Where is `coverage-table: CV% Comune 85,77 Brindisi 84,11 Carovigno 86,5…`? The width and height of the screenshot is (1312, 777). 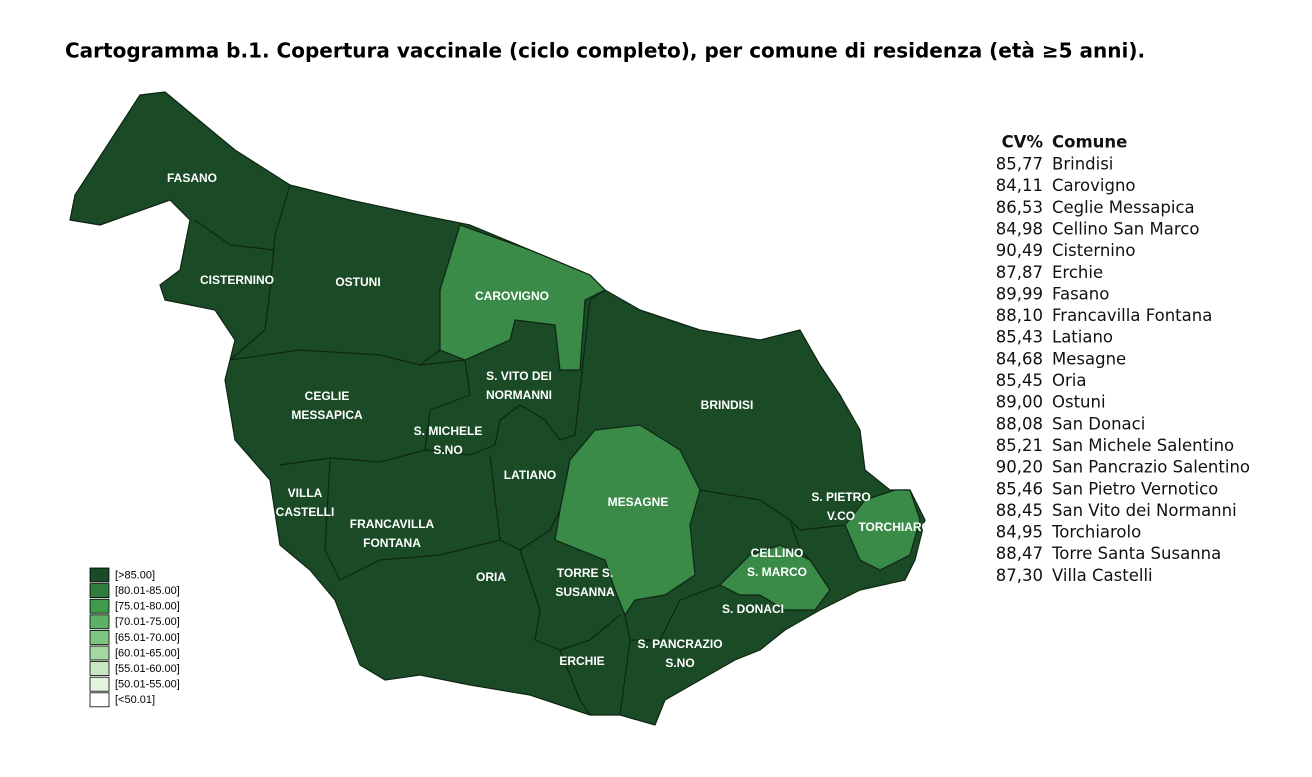 coverage-table: CV% Comune 85,77 Brindisi 84,11 Carovigno 86,5… is located at coordinates (1123, 359).